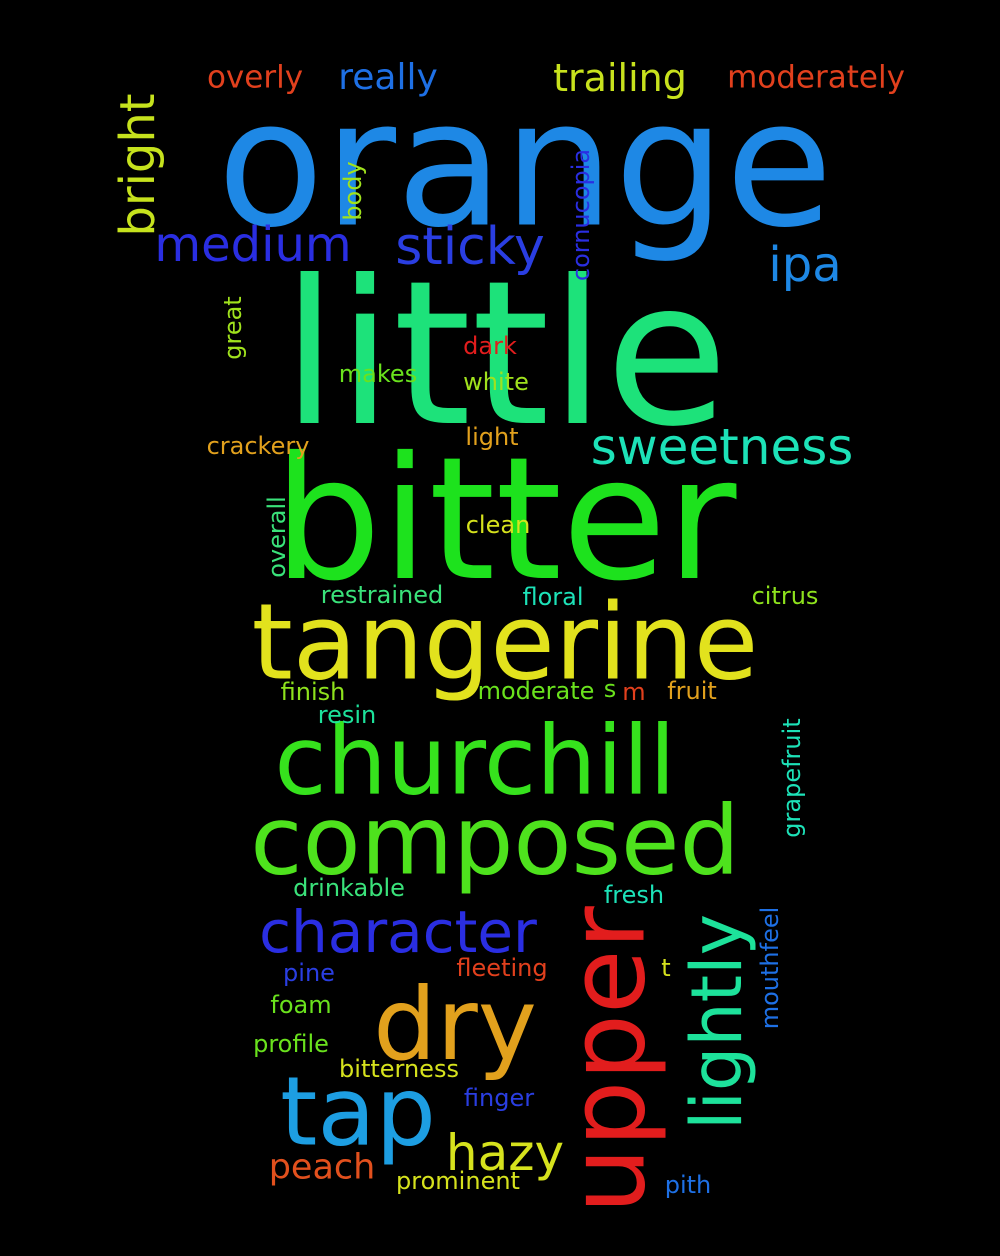  Describe the element at coordinates (805, 265) in the screenshot. I see `word-ipa: ipa` at that location.